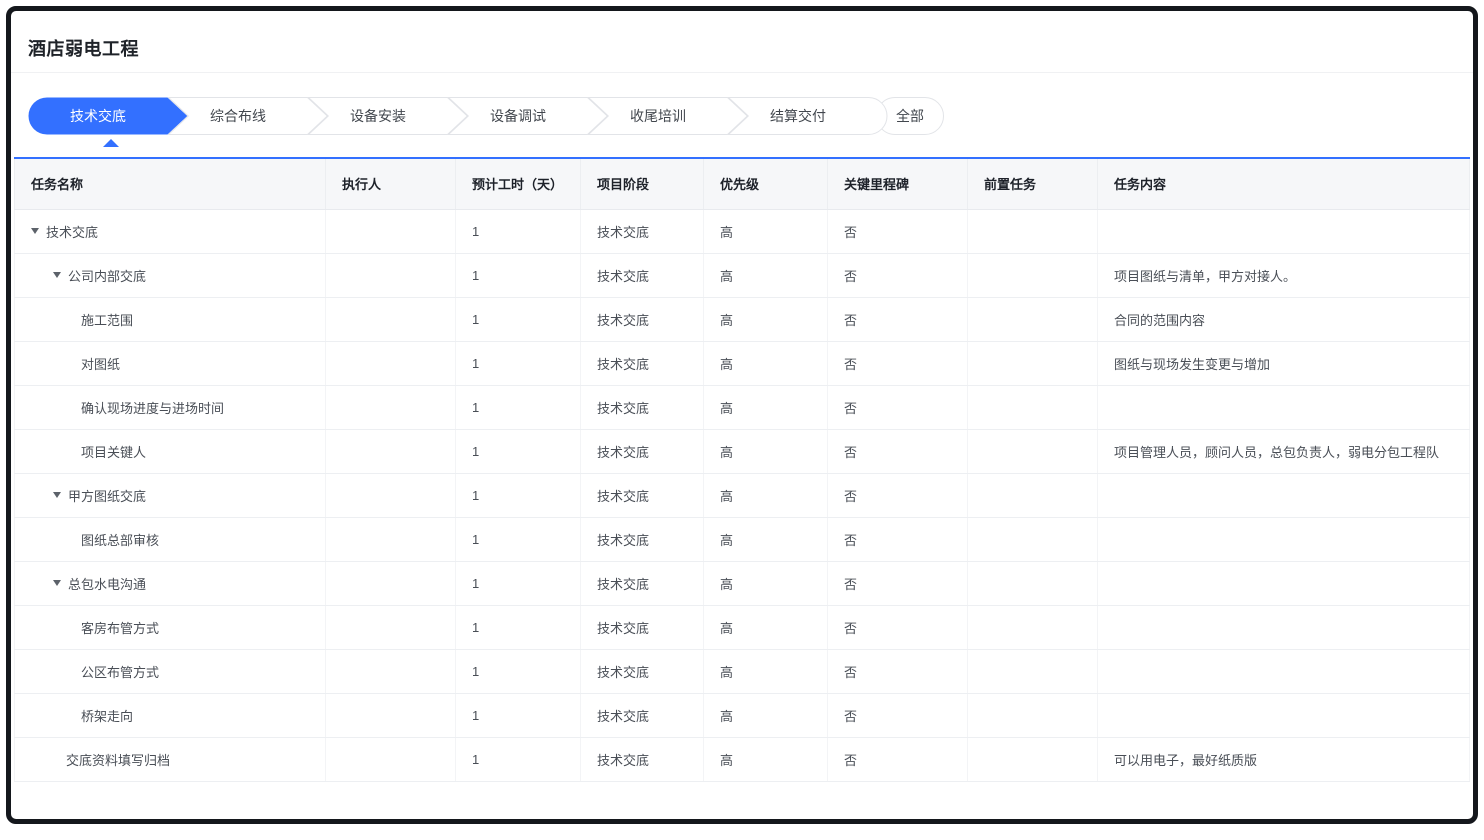 The height and width of the screenshot is (840, 1484). I want to click on cell-task-name: 公区布管方式, so click(170, 671).